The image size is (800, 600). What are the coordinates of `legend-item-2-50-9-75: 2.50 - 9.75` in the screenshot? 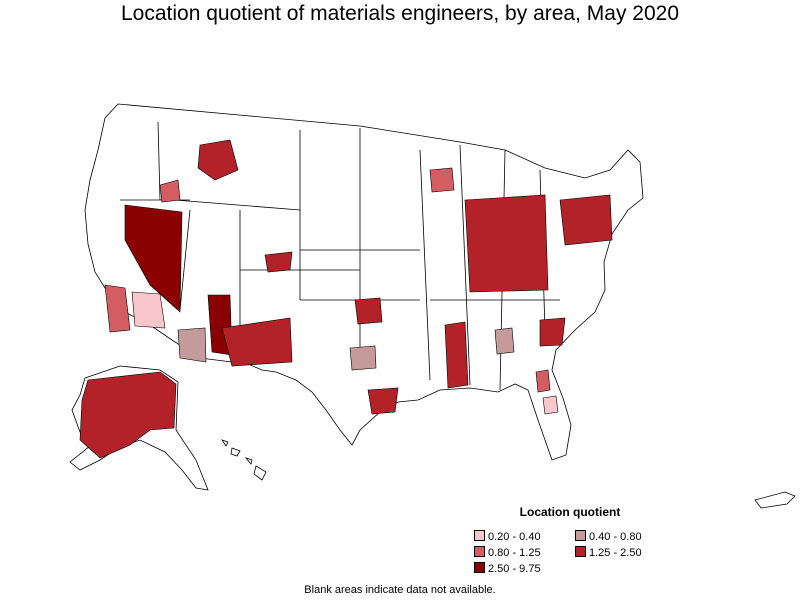 It's located at (507, 568).